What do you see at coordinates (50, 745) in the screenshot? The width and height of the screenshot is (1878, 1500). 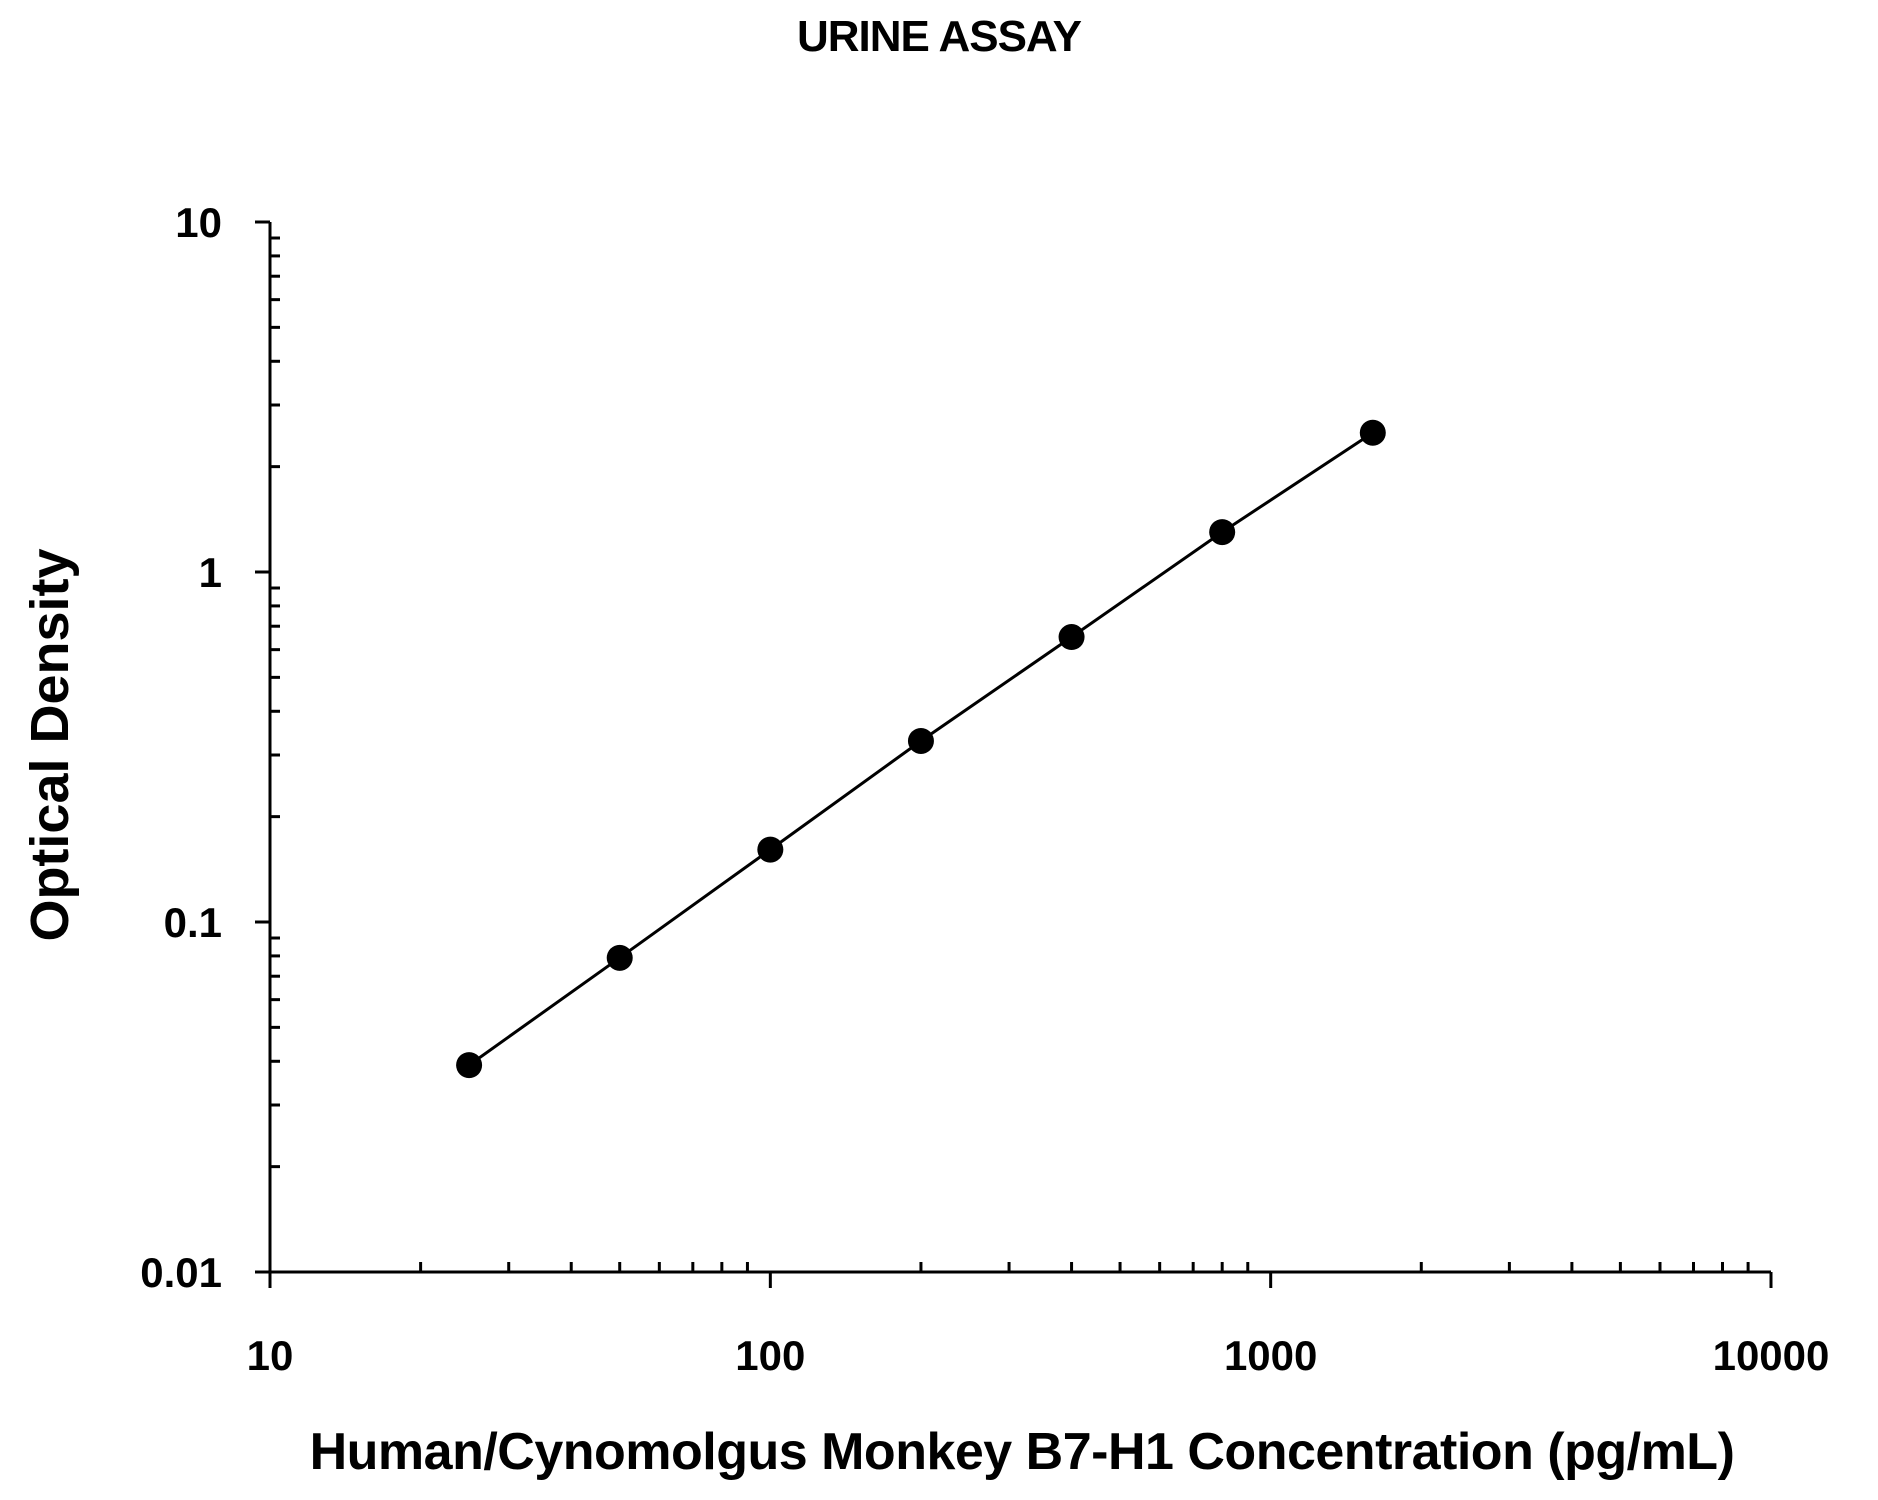 I see `y-axis-label: Optical Density` at bounding box center [50, 745].